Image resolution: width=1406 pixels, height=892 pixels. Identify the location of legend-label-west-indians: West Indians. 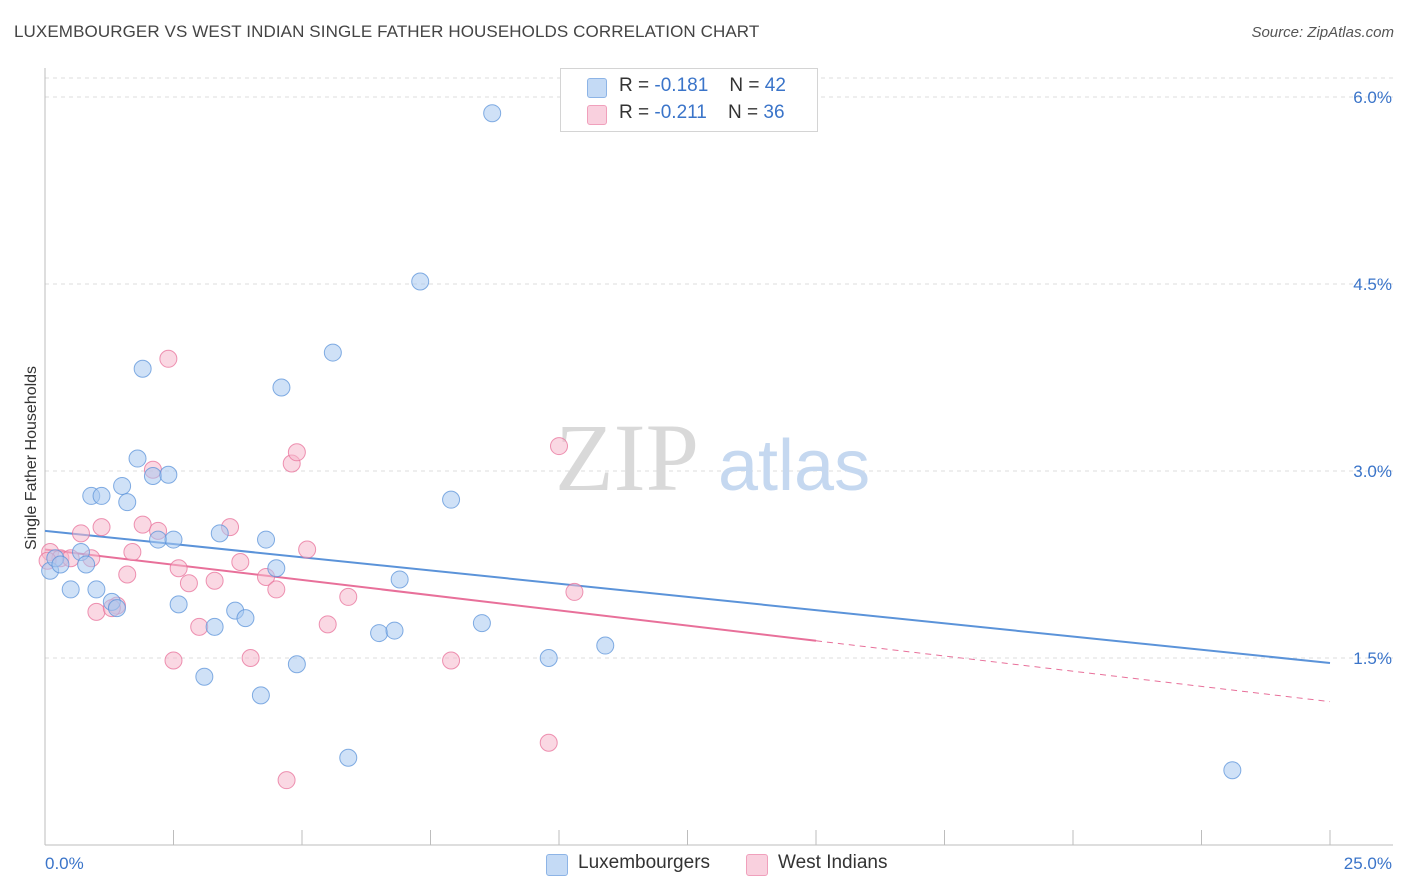
(833, 862).